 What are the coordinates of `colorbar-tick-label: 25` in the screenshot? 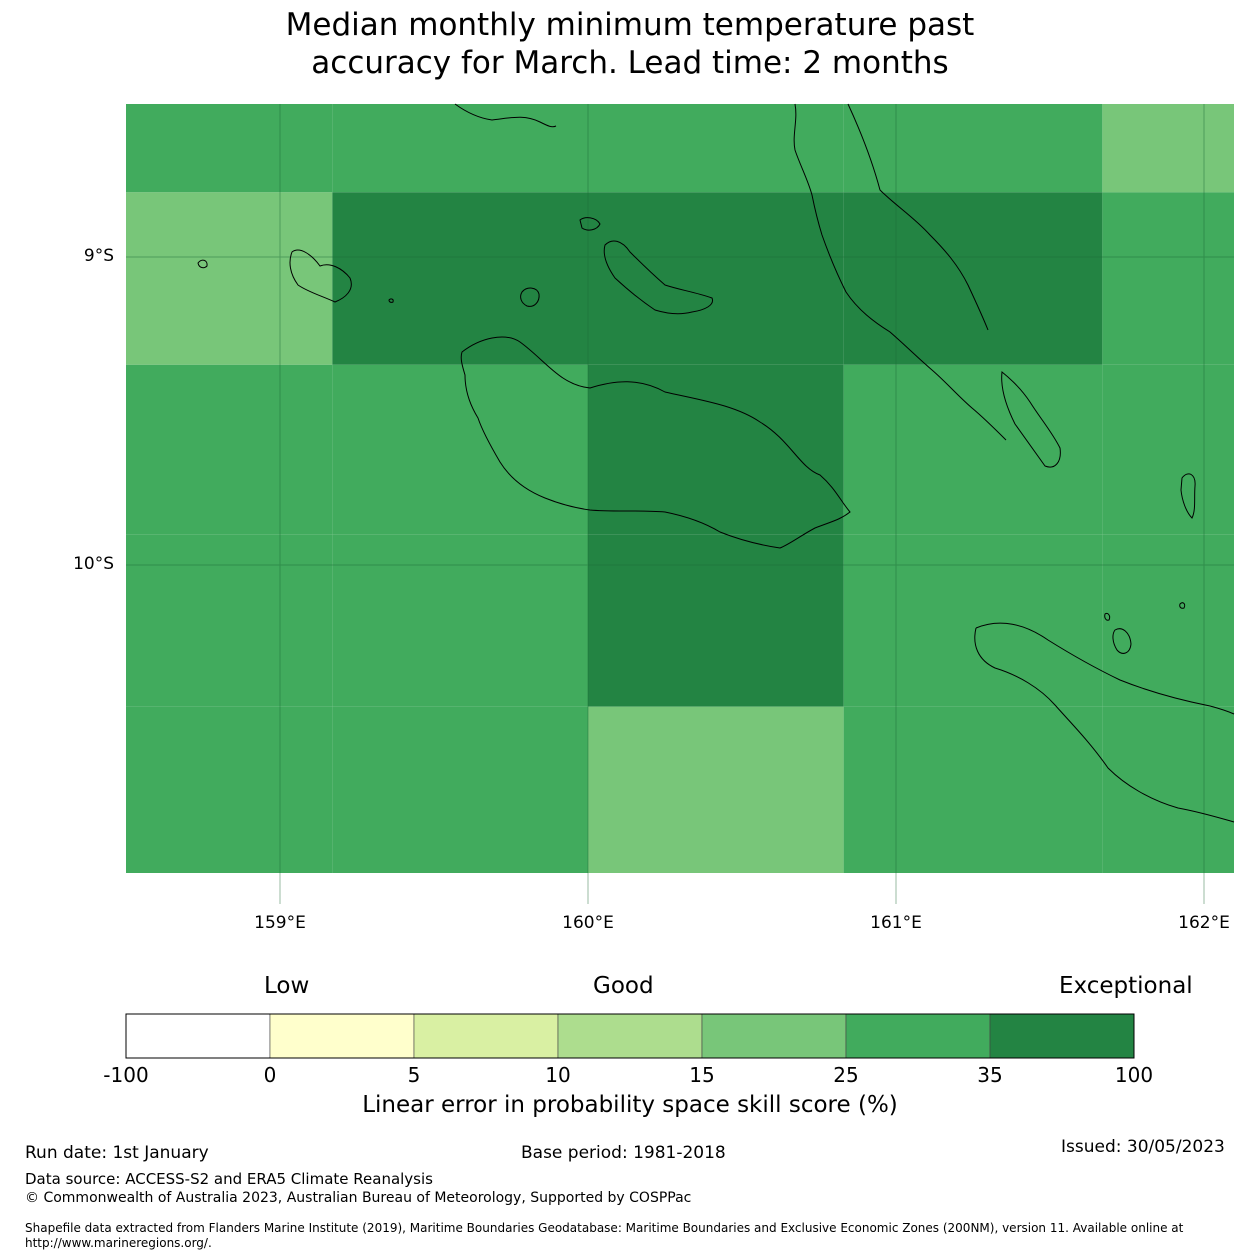 It's located at (846, 1075).